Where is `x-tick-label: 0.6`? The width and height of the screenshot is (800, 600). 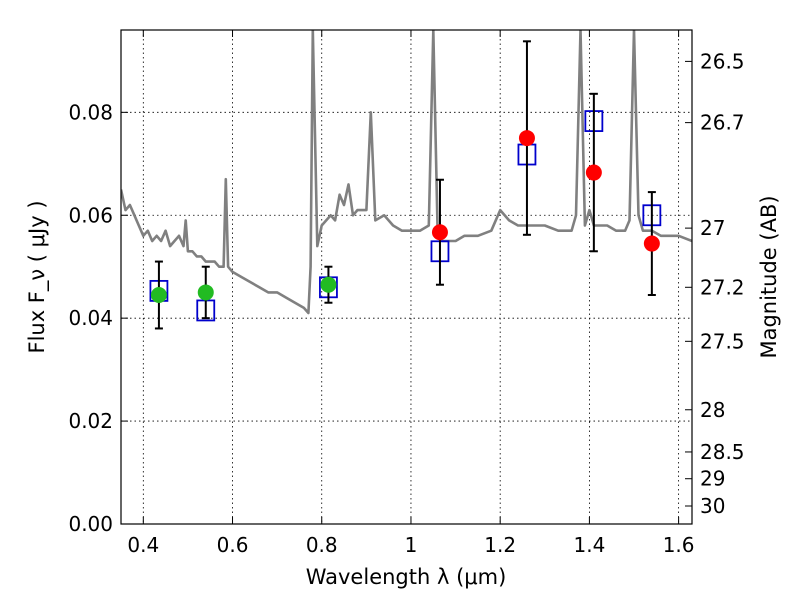 x-tick-label: 0.6 is located at coordinates (233, 545).